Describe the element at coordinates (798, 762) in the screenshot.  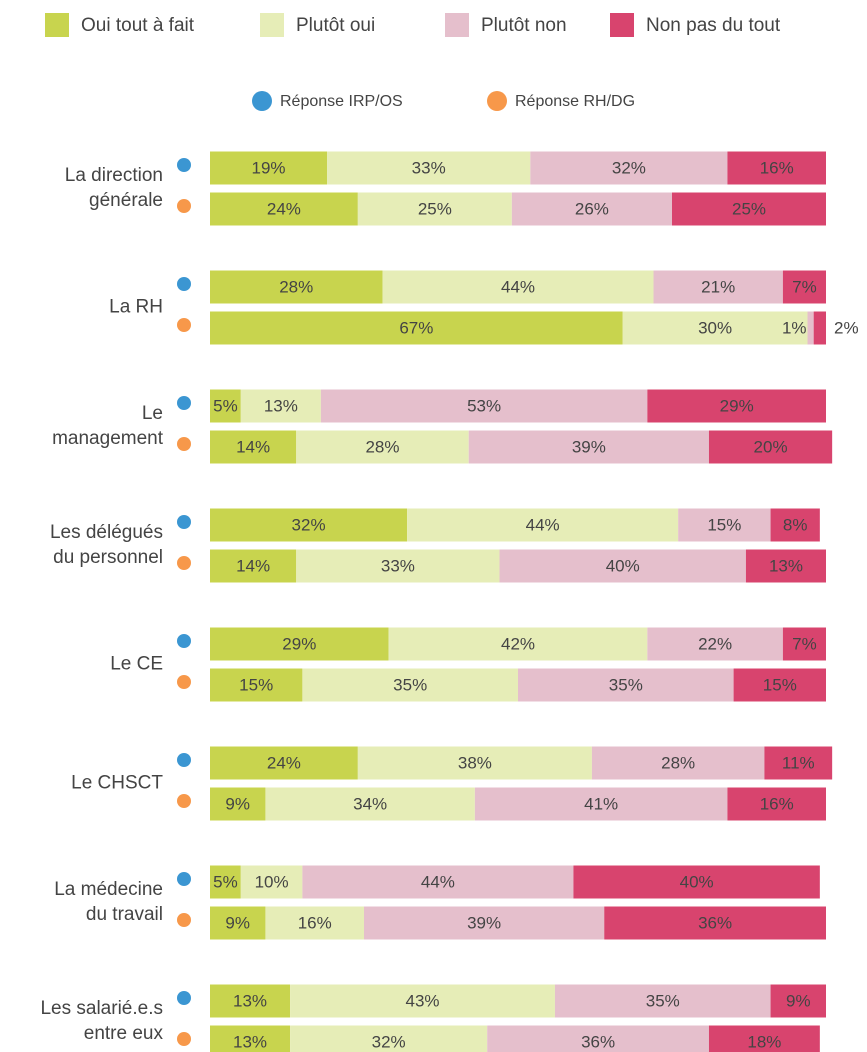
I see `value-label: 11%` at that location.